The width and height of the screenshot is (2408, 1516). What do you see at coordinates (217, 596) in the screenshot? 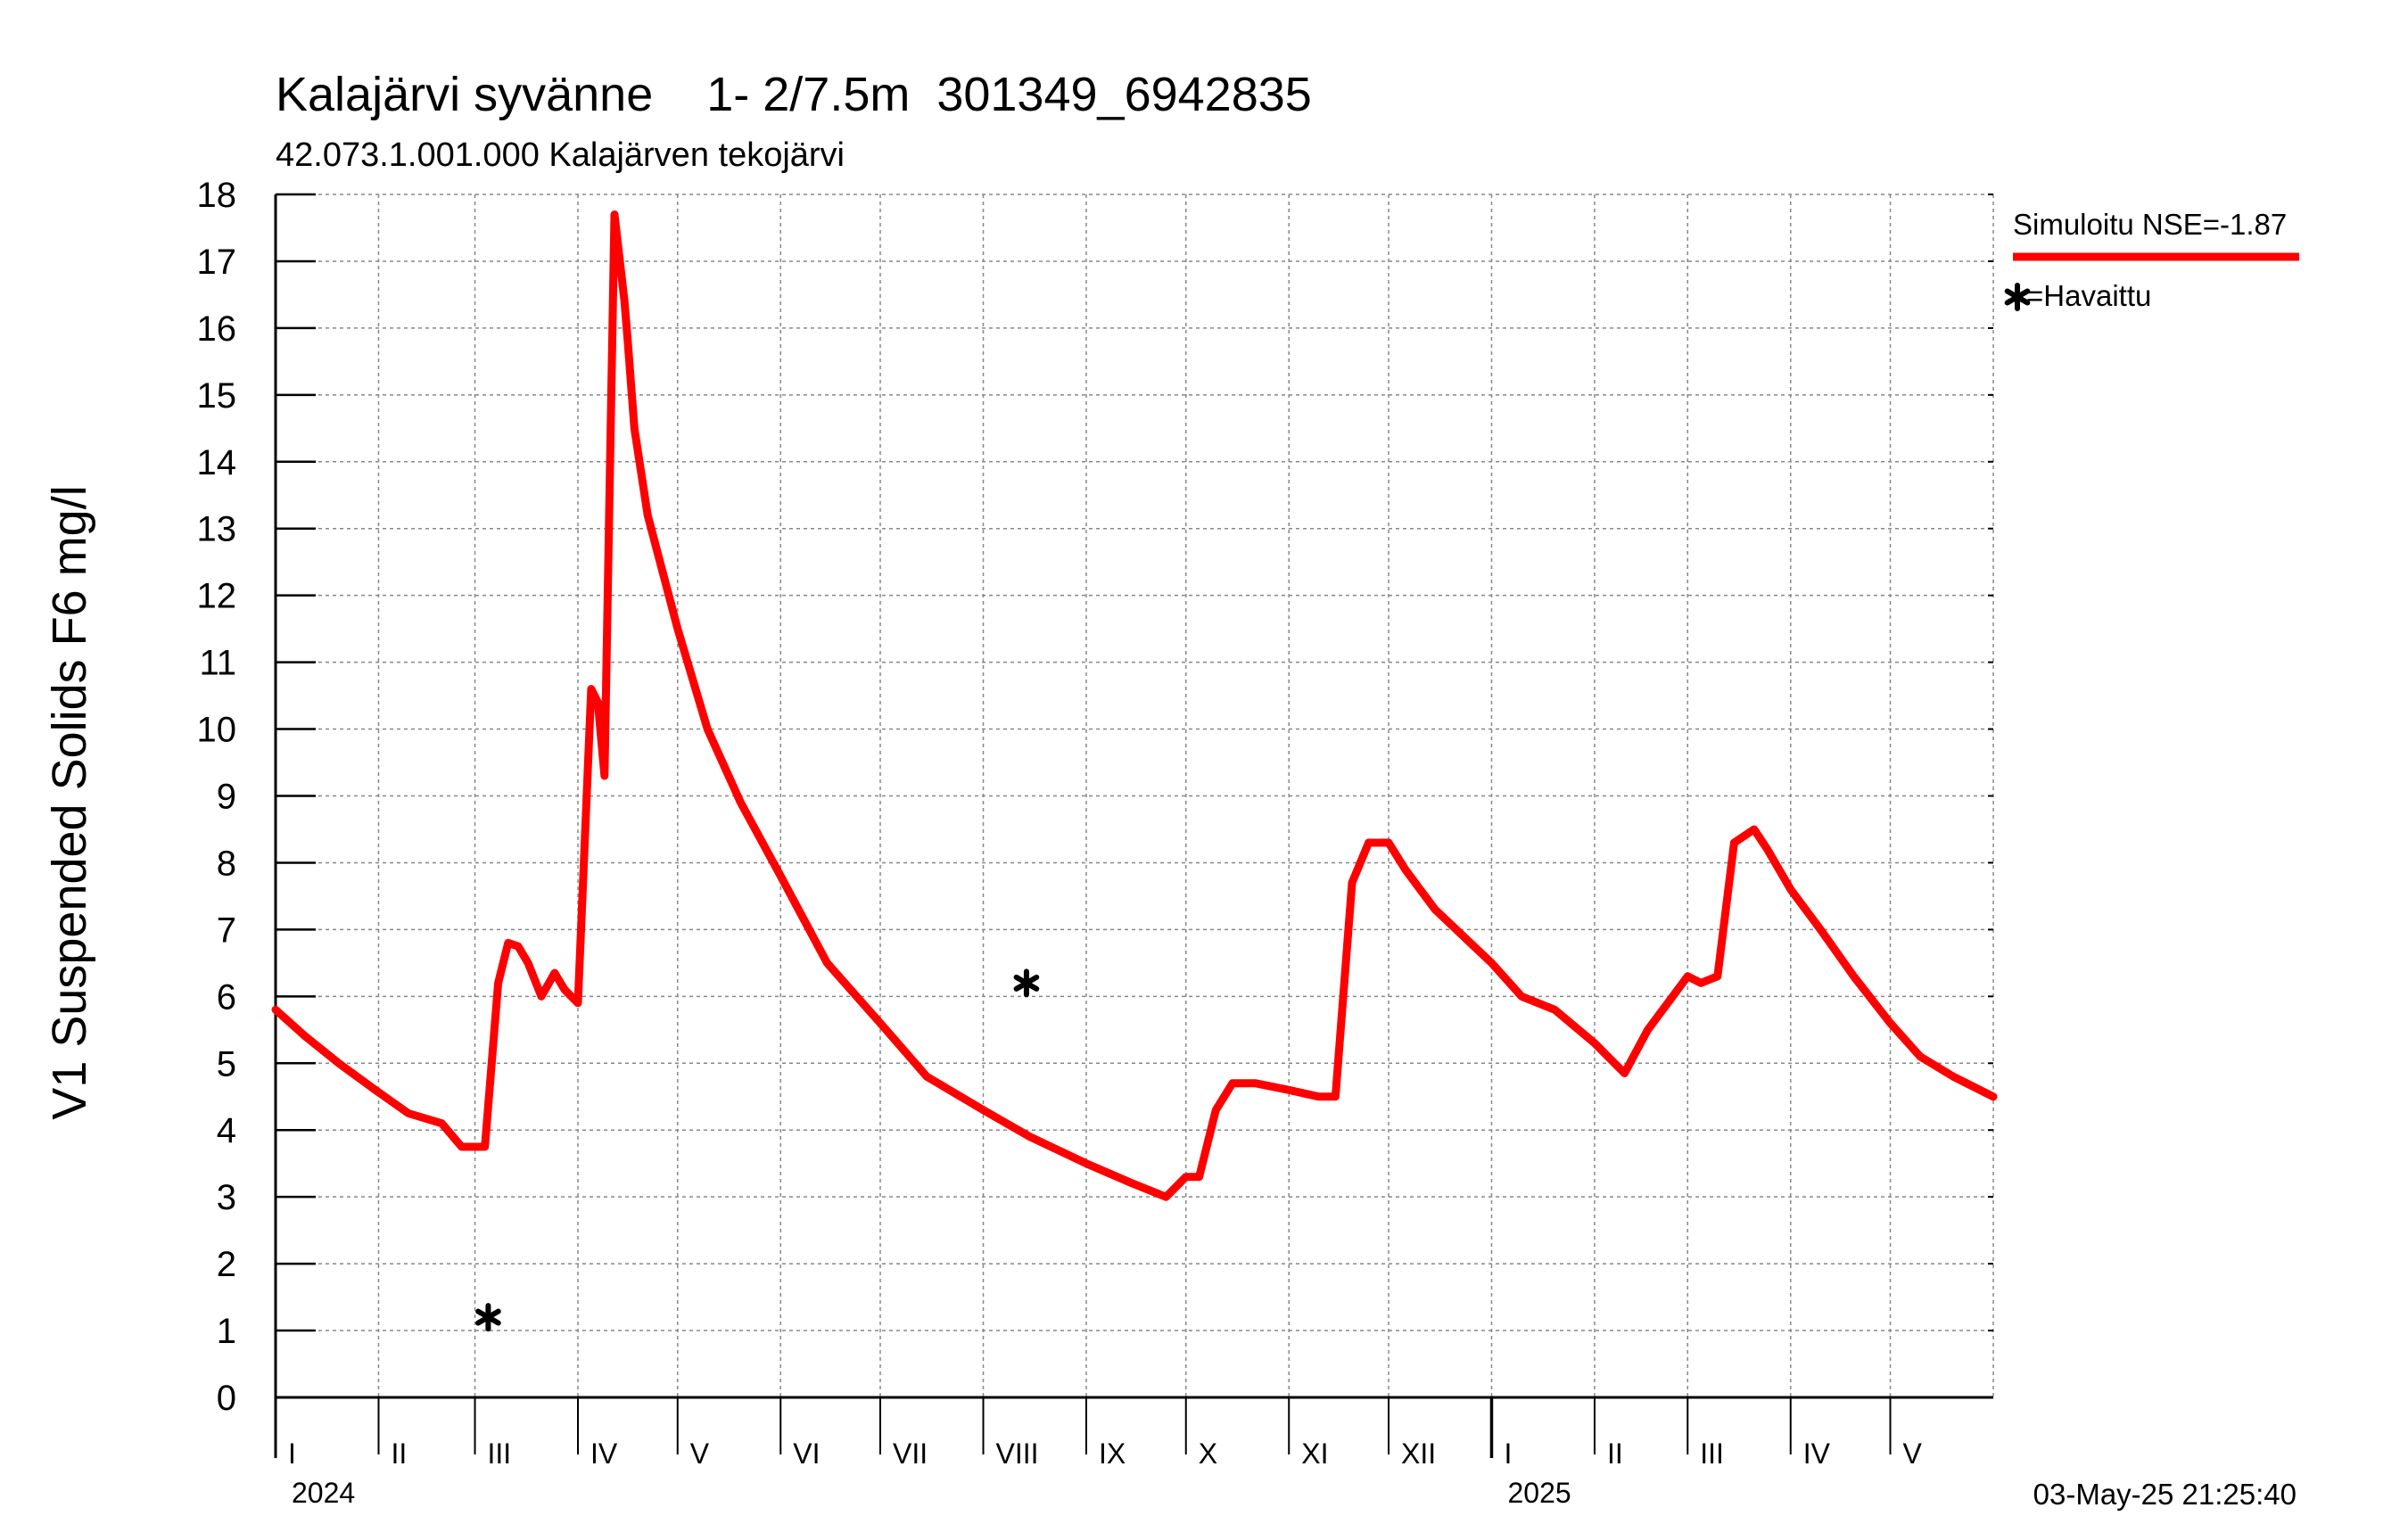
I see `y-tick-label: 12` at bounding box center [217, 596].